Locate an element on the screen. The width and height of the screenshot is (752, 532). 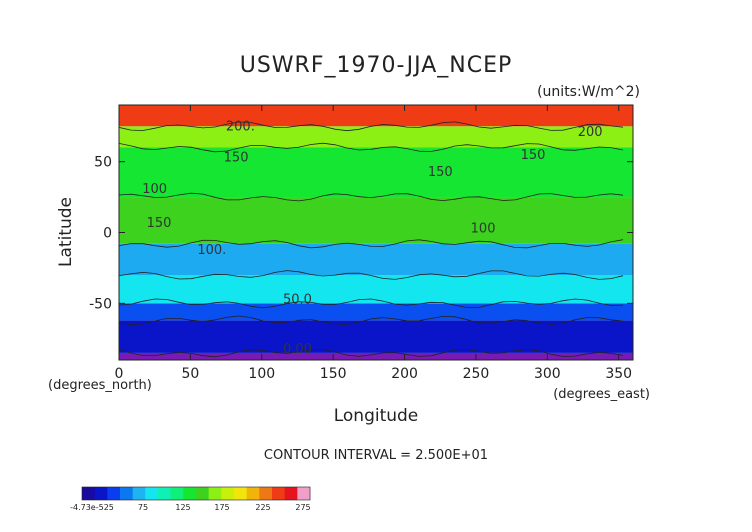
colorbar-tick-5: 275 is located at coordinates (302, 507).